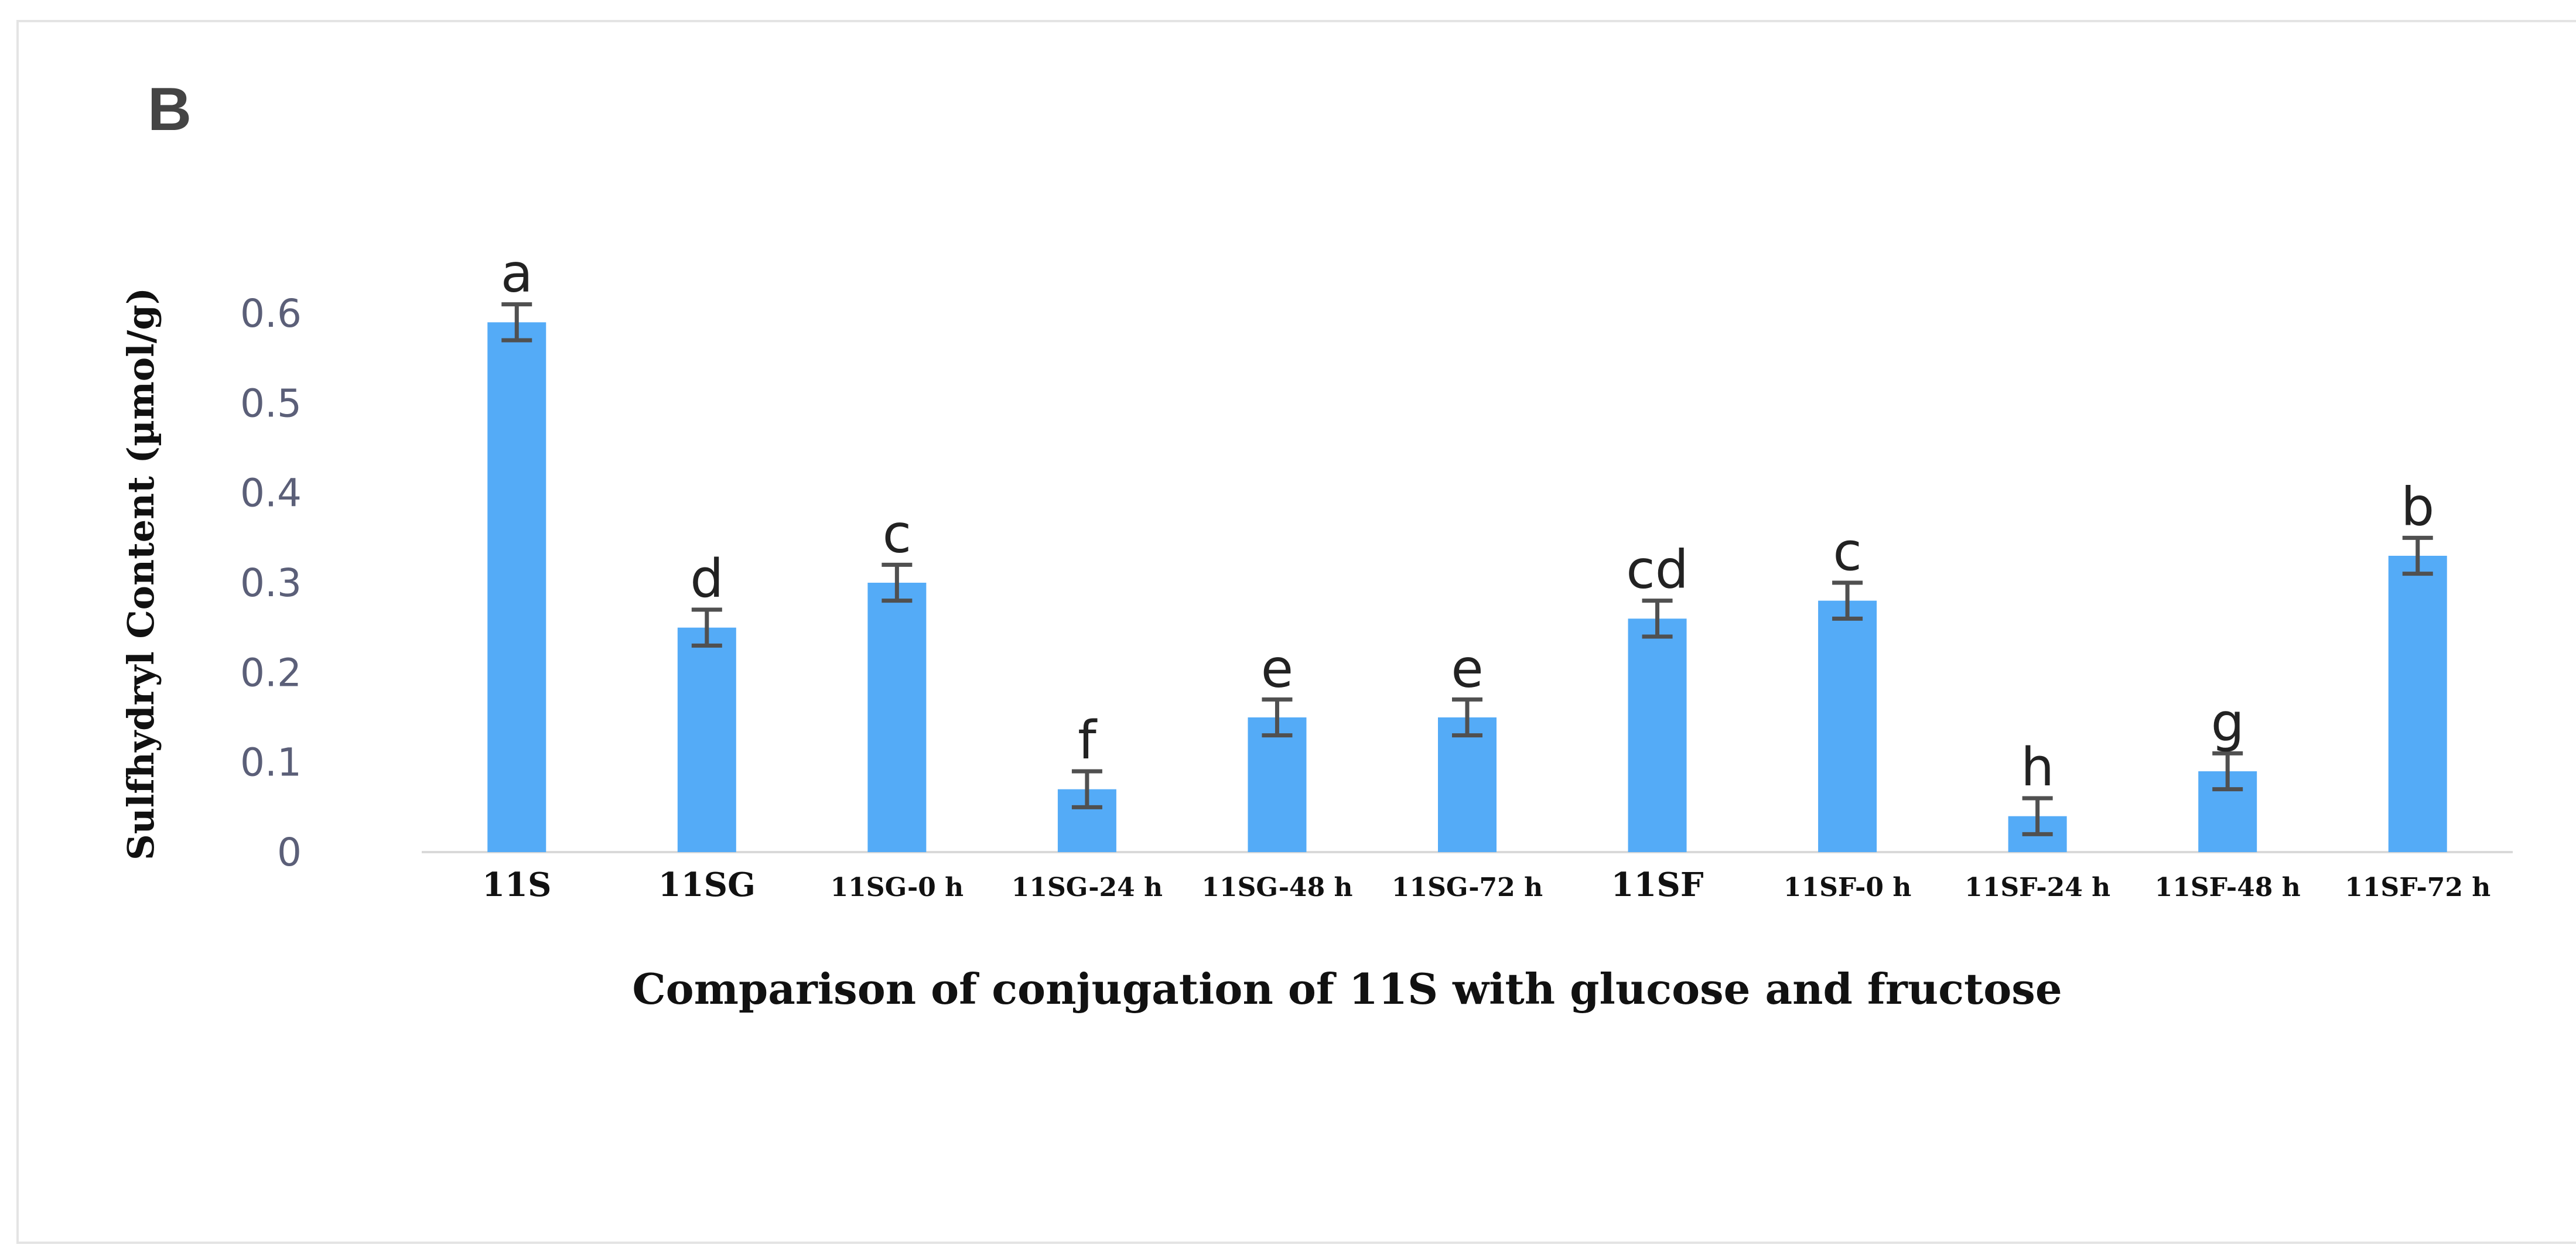  What do you see at coordinates (271, 493) in the screenshot?
I see `y-tick-label: 0.4` at bounding box center [271, 493].